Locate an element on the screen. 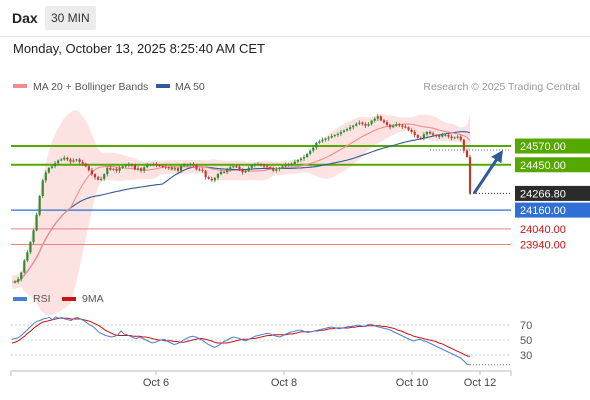 This screenshot has width=590, height=400. legend-rsi-label: RSI is located at coordinates (42, 299).